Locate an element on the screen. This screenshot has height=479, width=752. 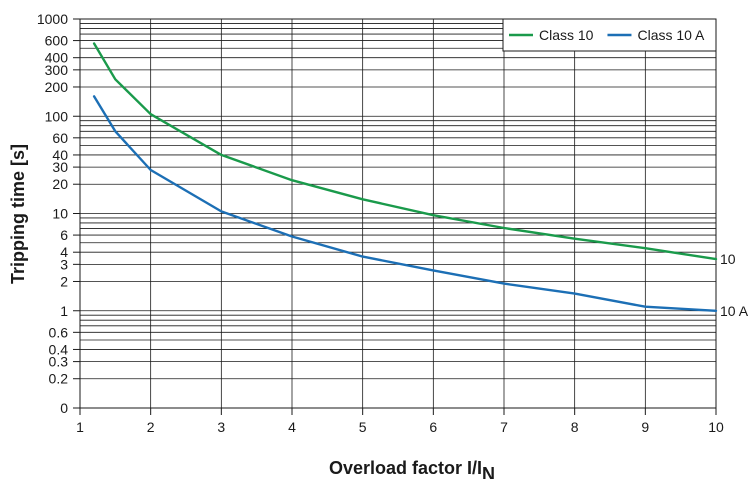
x-axis-title: Overload factor I/IN is located at coordinates (412, 468).